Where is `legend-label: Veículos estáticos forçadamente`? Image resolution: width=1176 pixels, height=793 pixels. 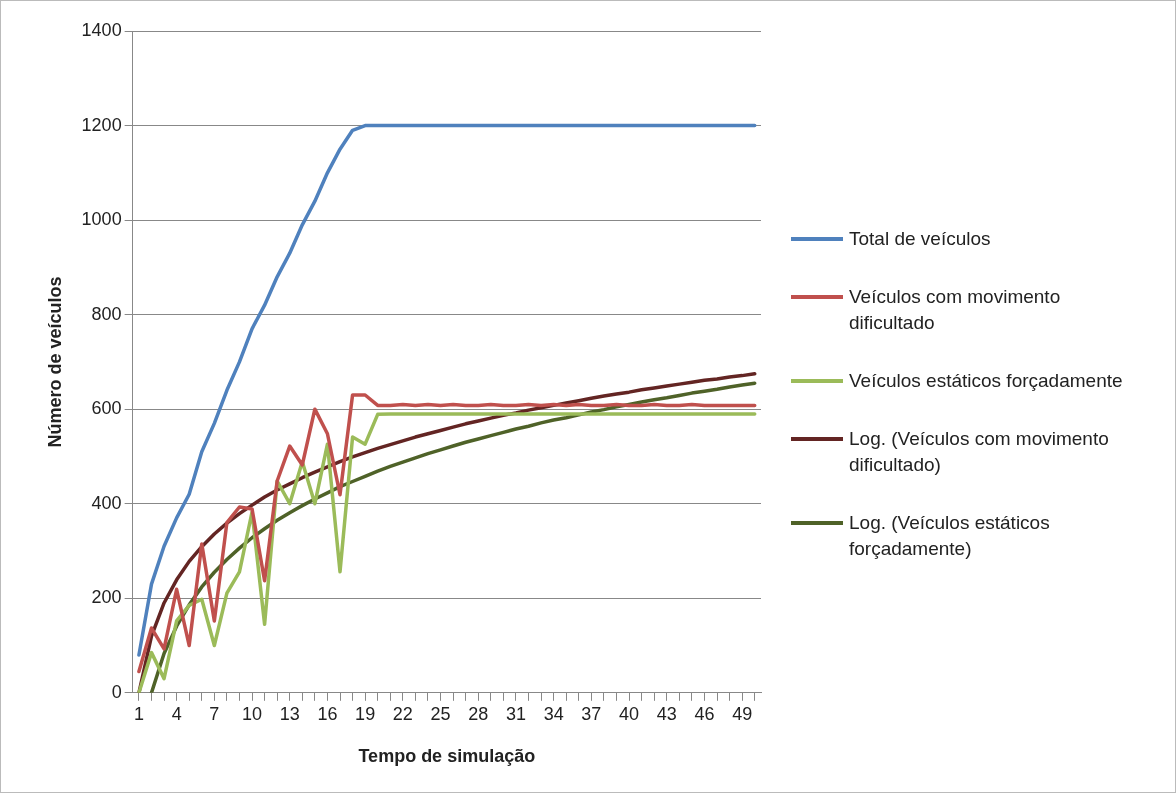
legend-label: Veículos estáticos forçadamente is located at coordinates (986, 381).